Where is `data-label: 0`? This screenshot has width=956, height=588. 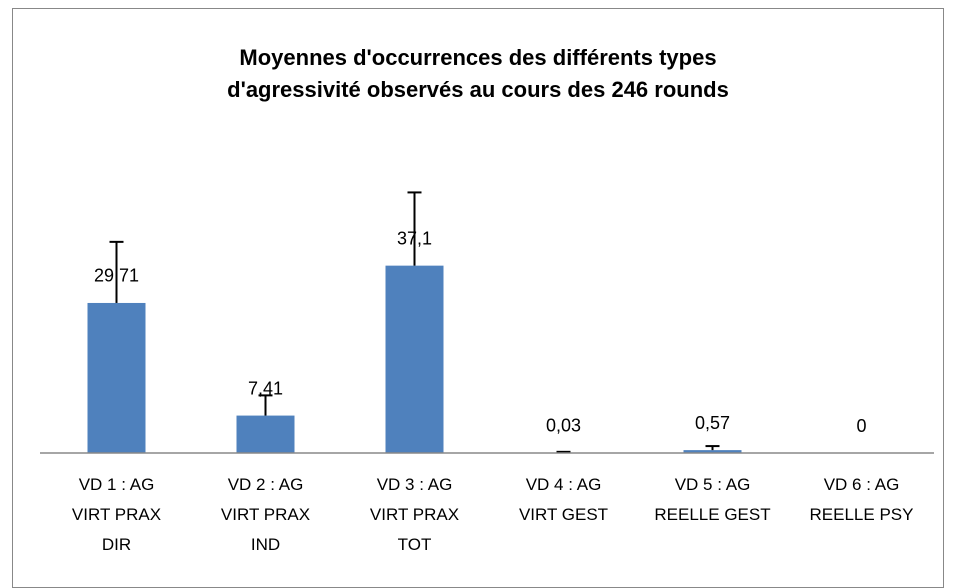
data-label: 0 is located at coordinates (861, 426).